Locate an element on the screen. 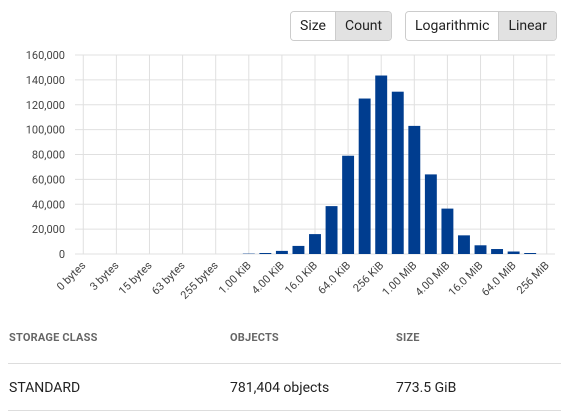  cell: 781,404 objects is located at coordinates (280, 388).